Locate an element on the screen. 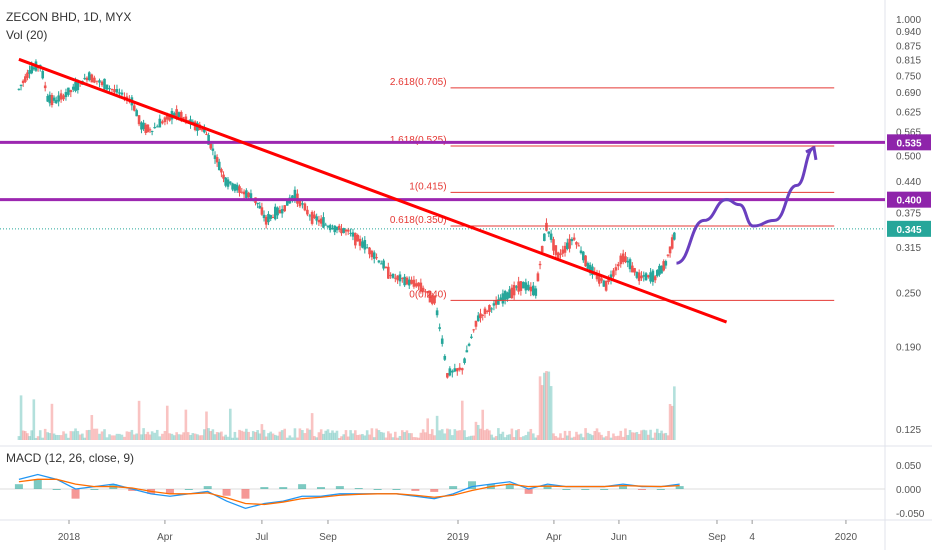 The width and height of the screenshot is (932, 555). fib-level-label: 0(0.240) is located at coordinates (427, 294).